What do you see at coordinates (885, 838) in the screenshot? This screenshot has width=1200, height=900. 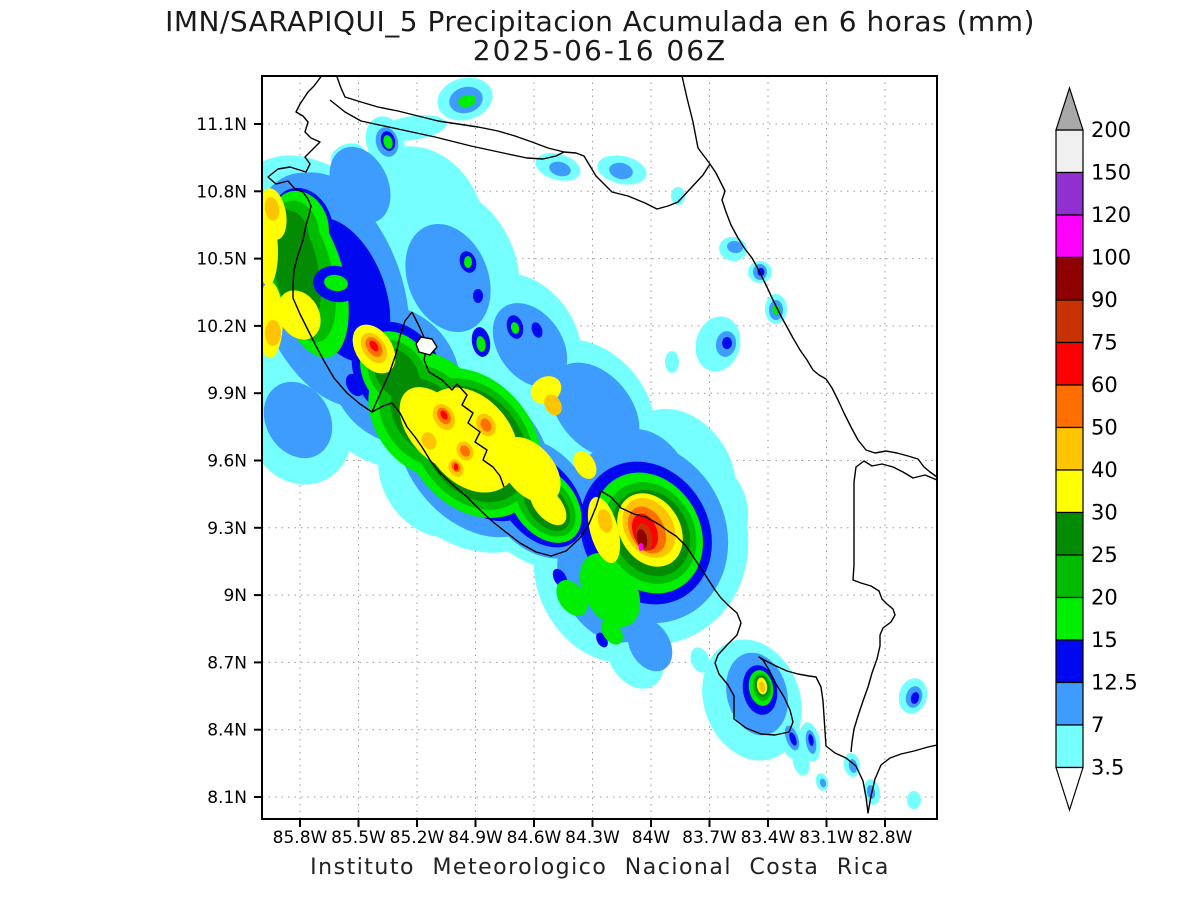 I see `x-axis-tick-label: 82.8W` at bounding box center [885, 838].